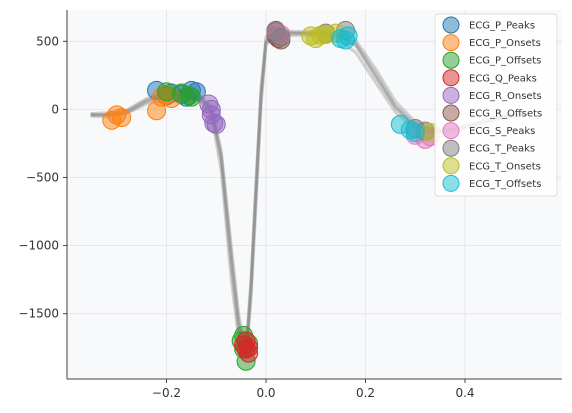 This screenshot has width=572, height=413. Describe the element at coordinates (365, 393) in the screenshot. I see `x-tick-label: 0.2` at that location.